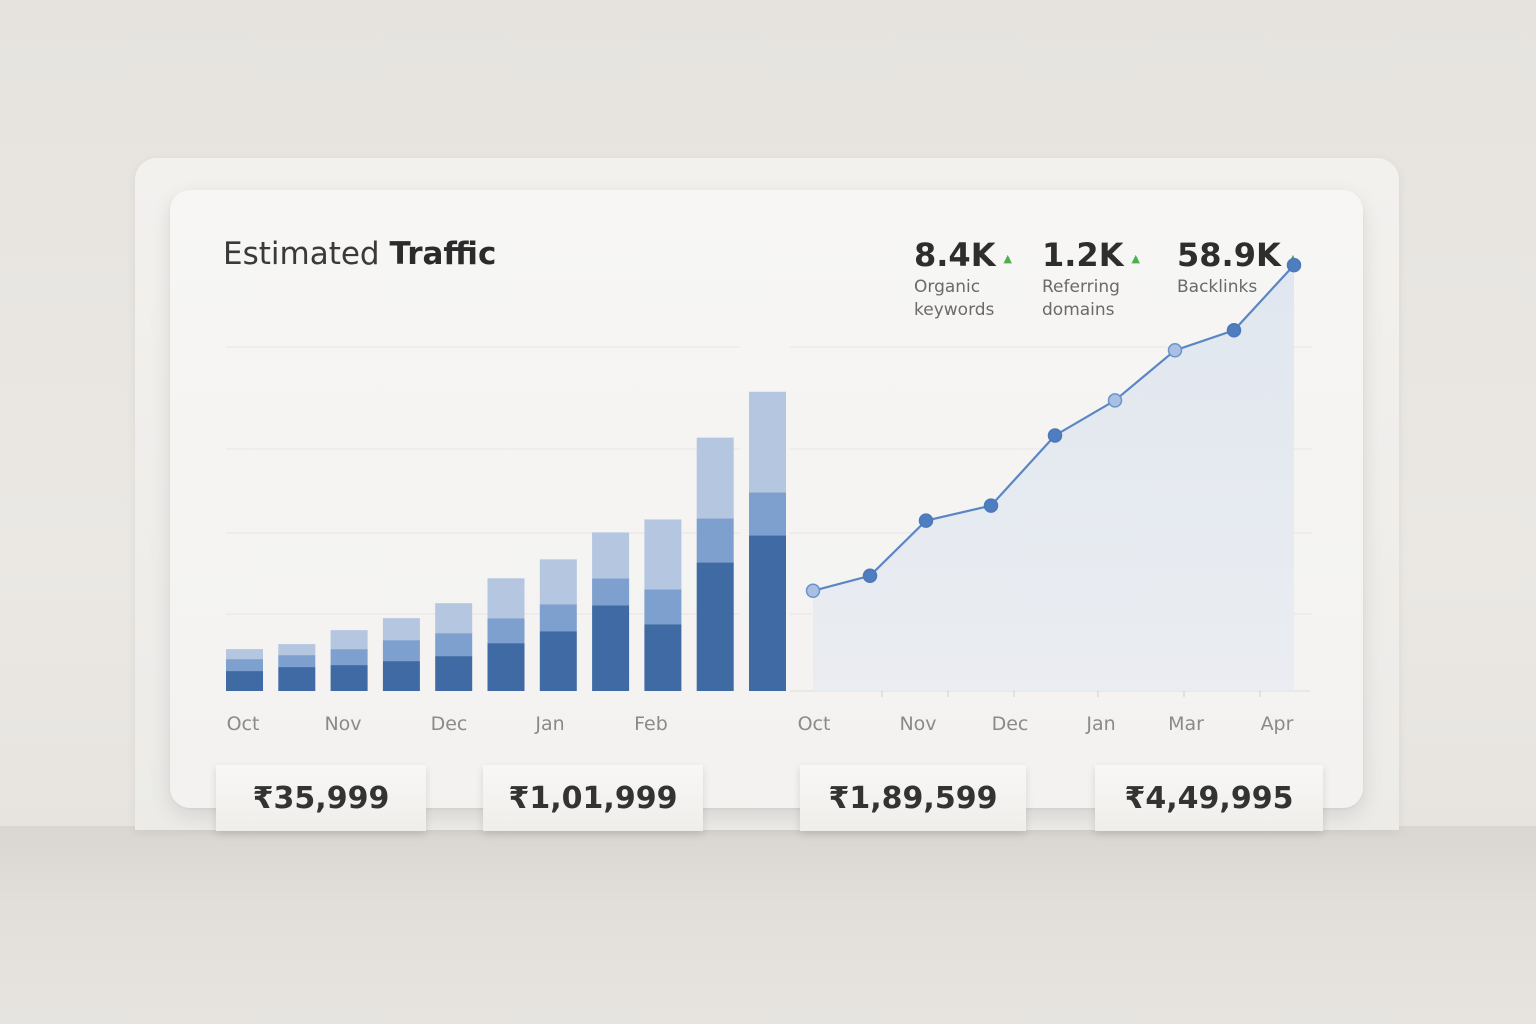 This screenshot has width=1536, height=1024. Describe the element at coordinates (1081, 298) in the screenshot. I see `stat-label: Referring domains` at that location.